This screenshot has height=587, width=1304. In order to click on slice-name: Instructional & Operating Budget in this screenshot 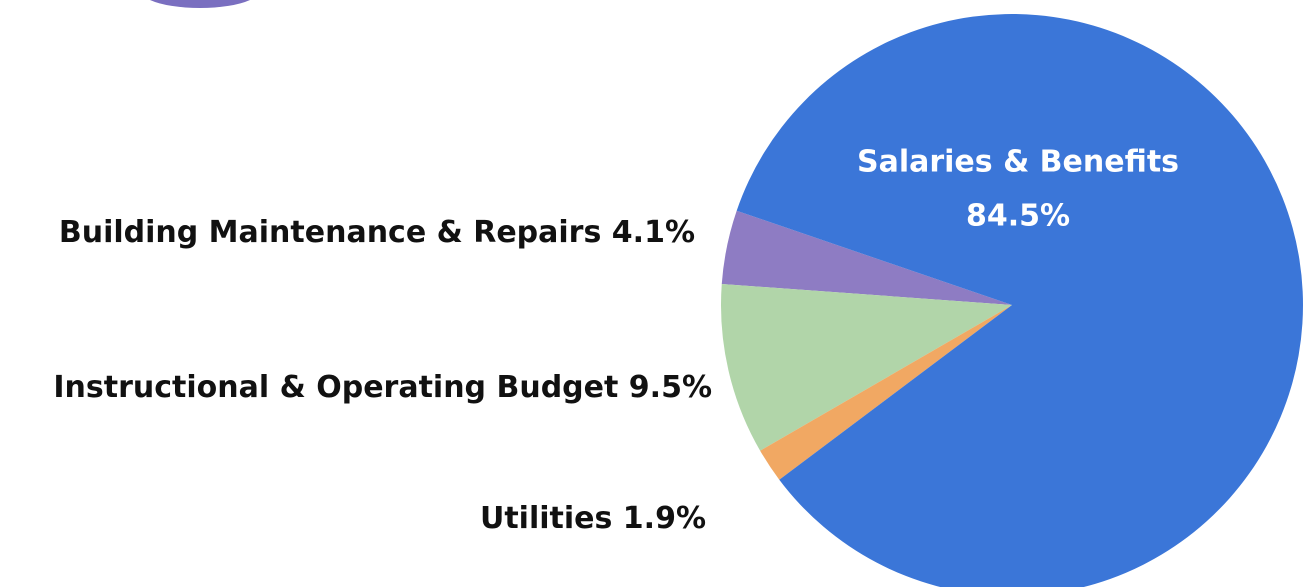, I will do `click(335, 387)`.